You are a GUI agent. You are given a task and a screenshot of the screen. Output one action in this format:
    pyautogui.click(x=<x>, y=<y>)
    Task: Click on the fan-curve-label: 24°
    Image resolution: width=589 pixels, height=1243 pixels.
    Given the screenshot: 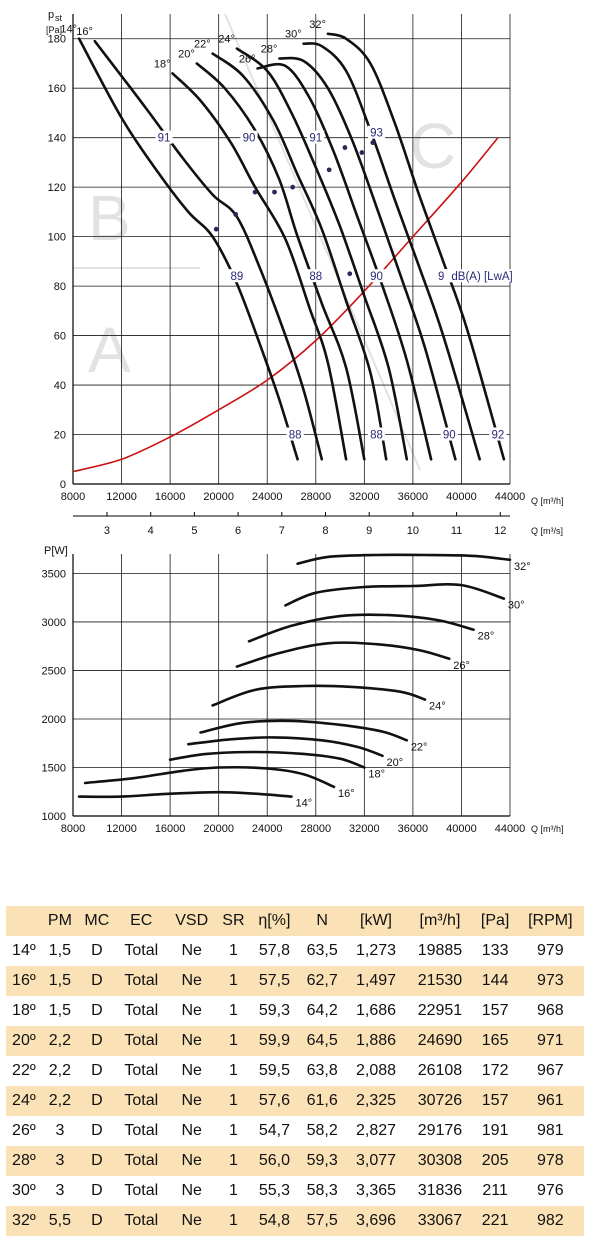 What is the action you would take?
    pyautogui.click(x=226, y=40)
    